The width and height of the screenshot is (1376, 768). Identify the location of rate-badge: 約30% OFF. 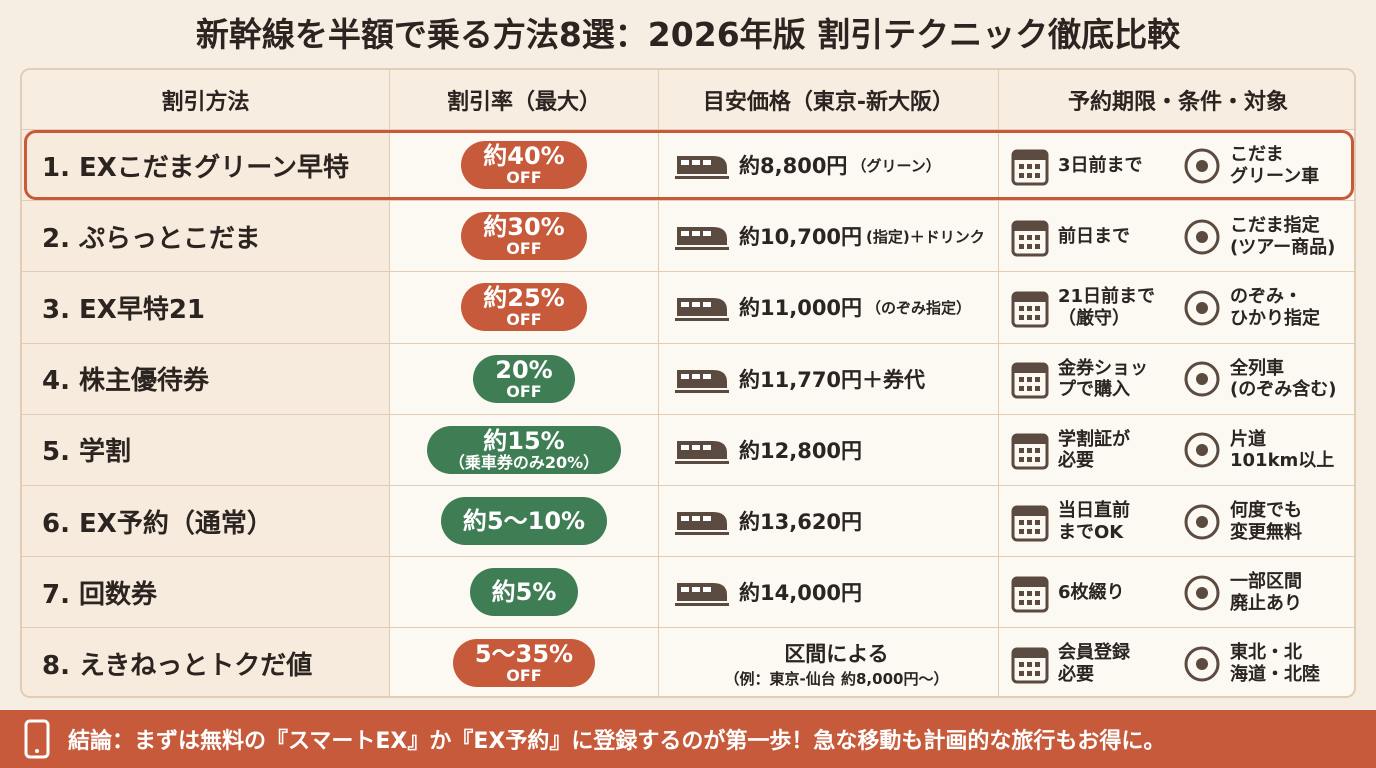
(524, 236).